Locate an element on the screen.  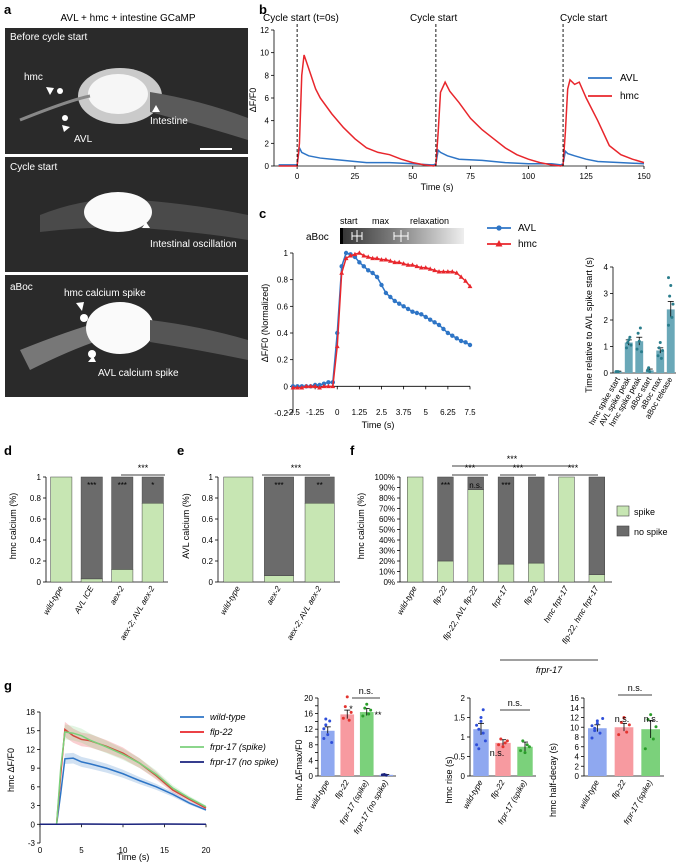
image1-caption: Before cycle start is located at coordinates (48, 37).